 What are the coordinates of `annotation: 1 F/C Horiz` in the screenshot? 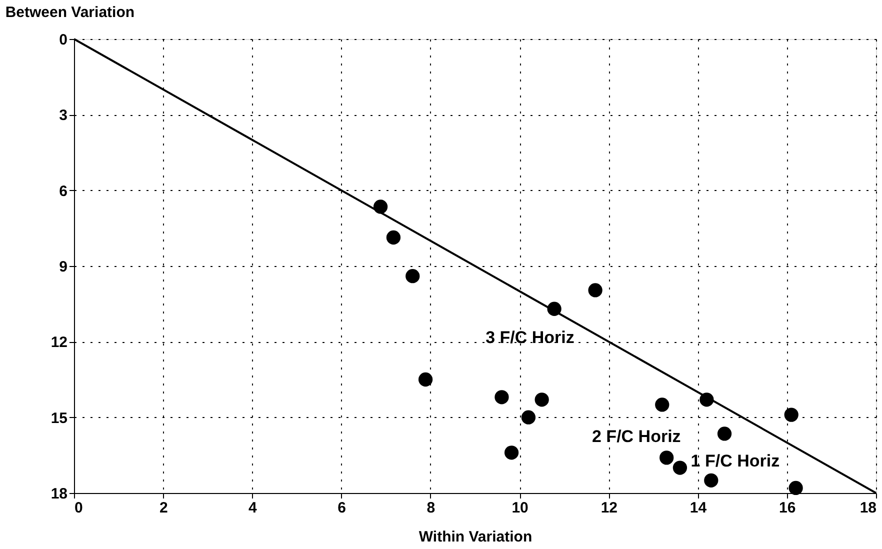 It's located at (735, 460).